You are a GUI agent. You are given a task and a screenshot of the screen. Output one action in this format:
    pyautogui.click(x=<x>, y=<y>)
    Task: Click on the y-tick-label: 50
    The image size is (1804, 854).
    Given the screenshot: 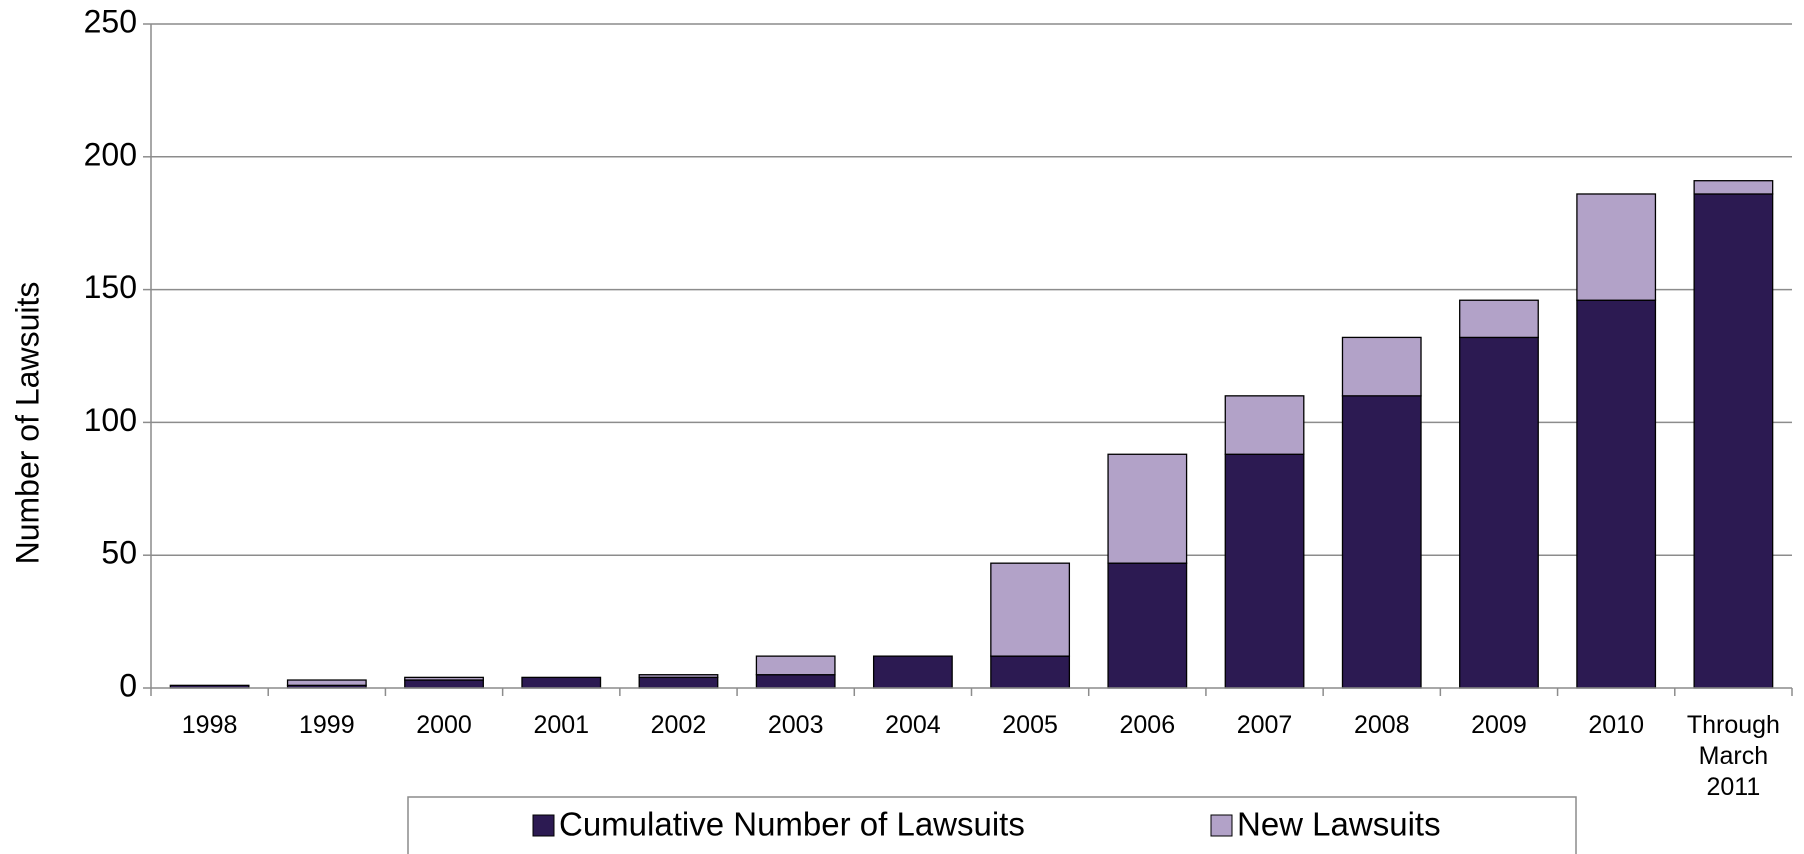 What is the action you would take?
    pyautogui.click(x=119, y=553)
    